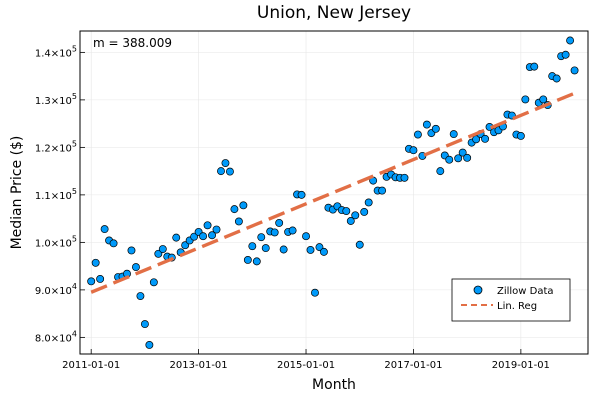  Describe the element at coordinates (478, 290) in the screenshot. I see `legend-marker-zillow-data` at that location.